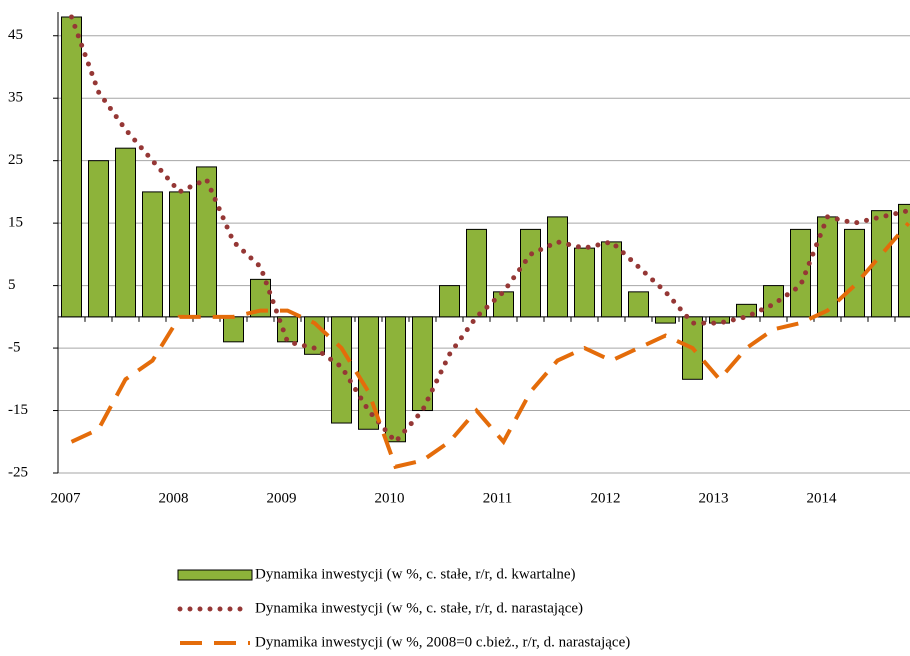 The width and height of the screenshot is (910, 656). I want to click on x-tick-label: 2008, so click(174, 498).